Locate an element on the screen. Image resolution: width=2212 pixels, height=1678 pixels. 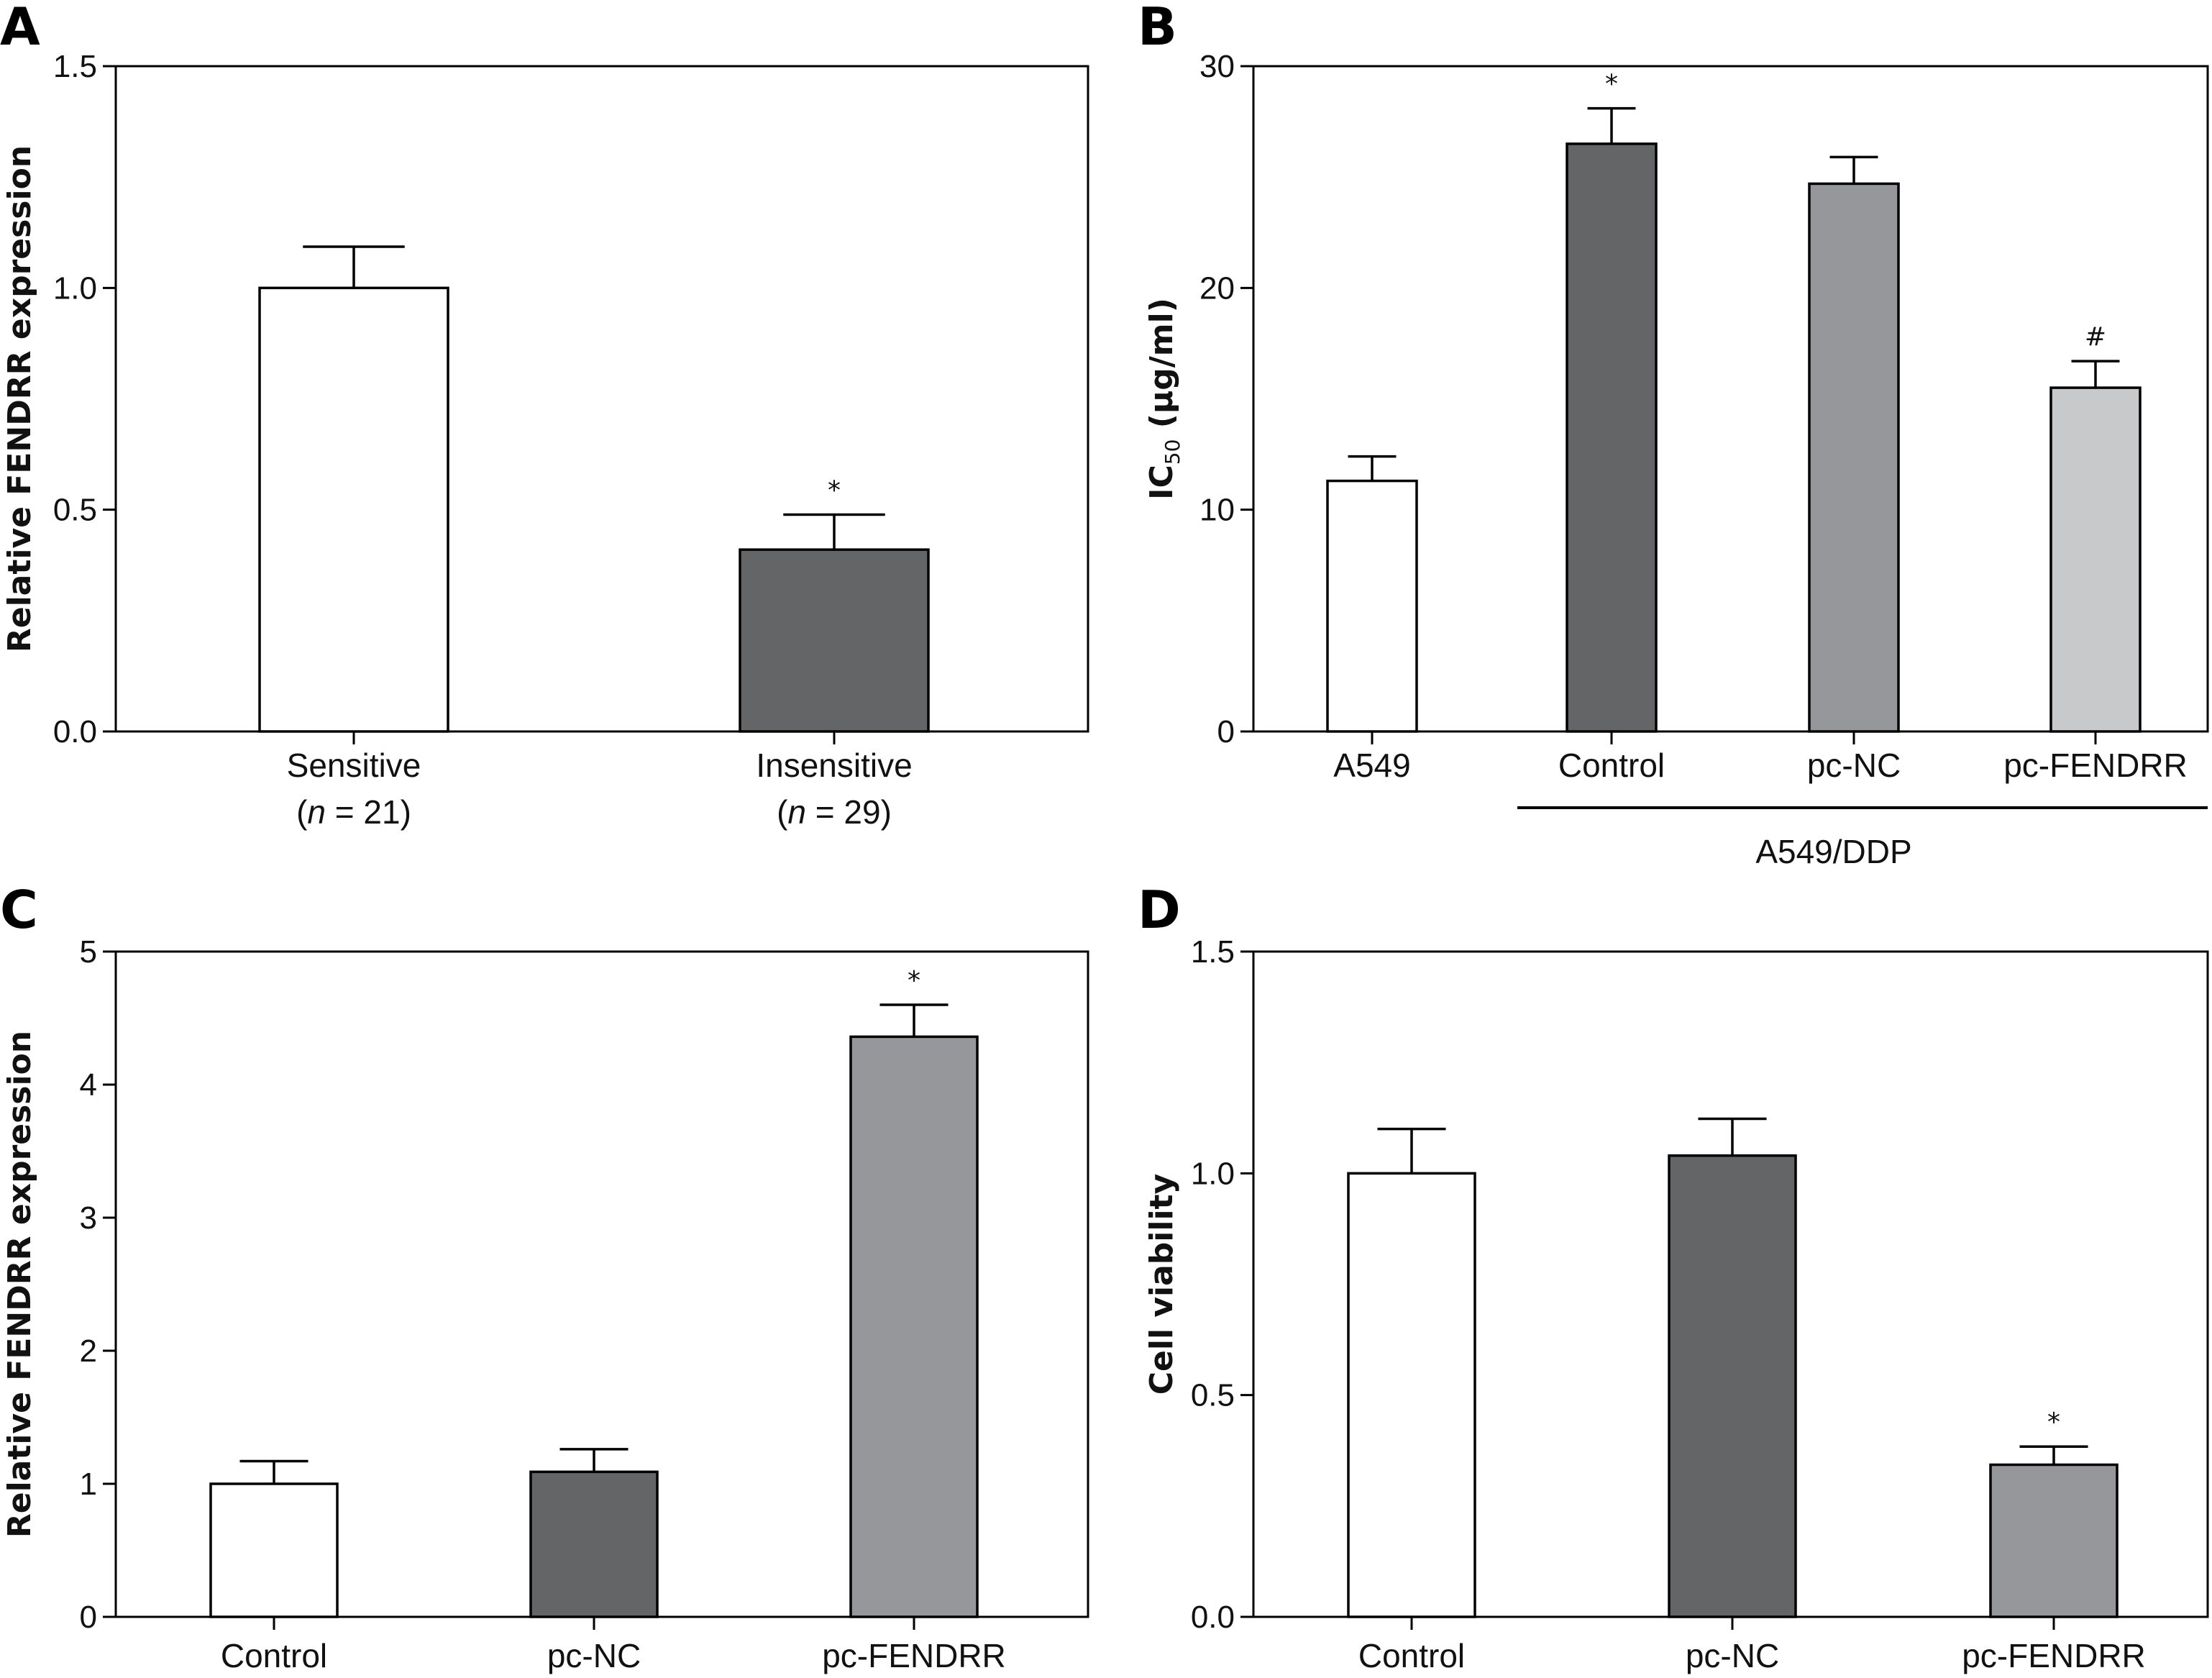
x-tick-sublabel: (n = 21) is located at coordinates (353, 812).